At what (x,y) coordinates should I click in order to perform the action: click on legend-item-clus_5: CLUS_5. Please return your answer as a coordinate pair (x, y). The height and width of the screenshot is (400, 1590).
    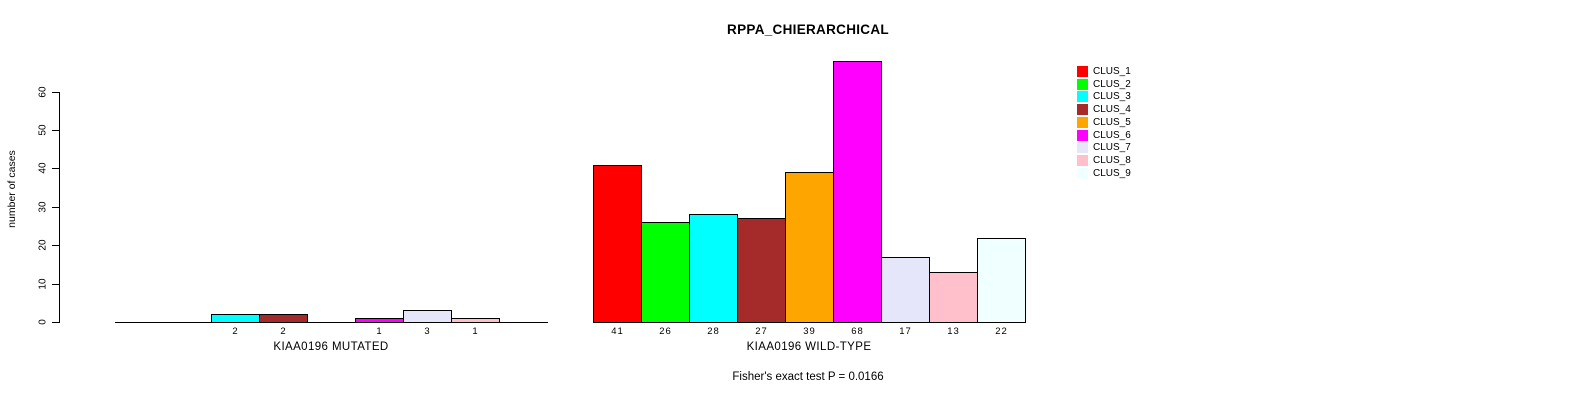
    Looking at the image, I should click on (1104, 122).